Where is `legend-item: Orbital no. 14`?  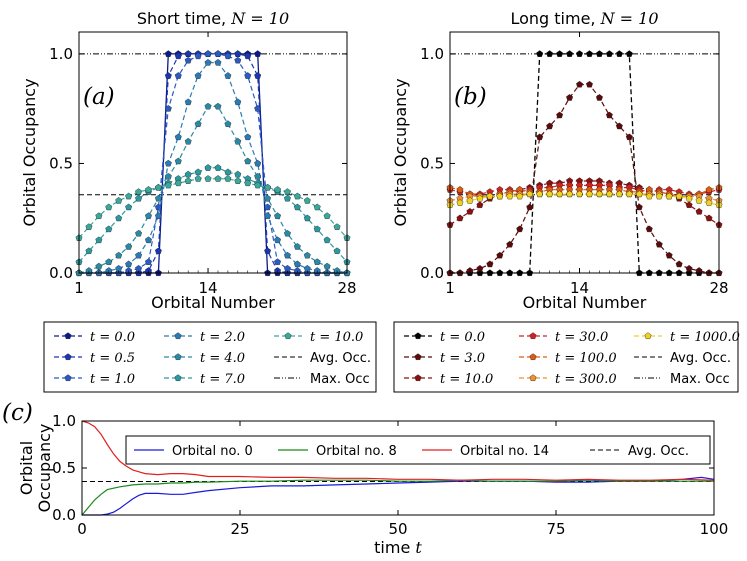
legend-item: Orbital no. 14 is located at coordinates (485, 451).